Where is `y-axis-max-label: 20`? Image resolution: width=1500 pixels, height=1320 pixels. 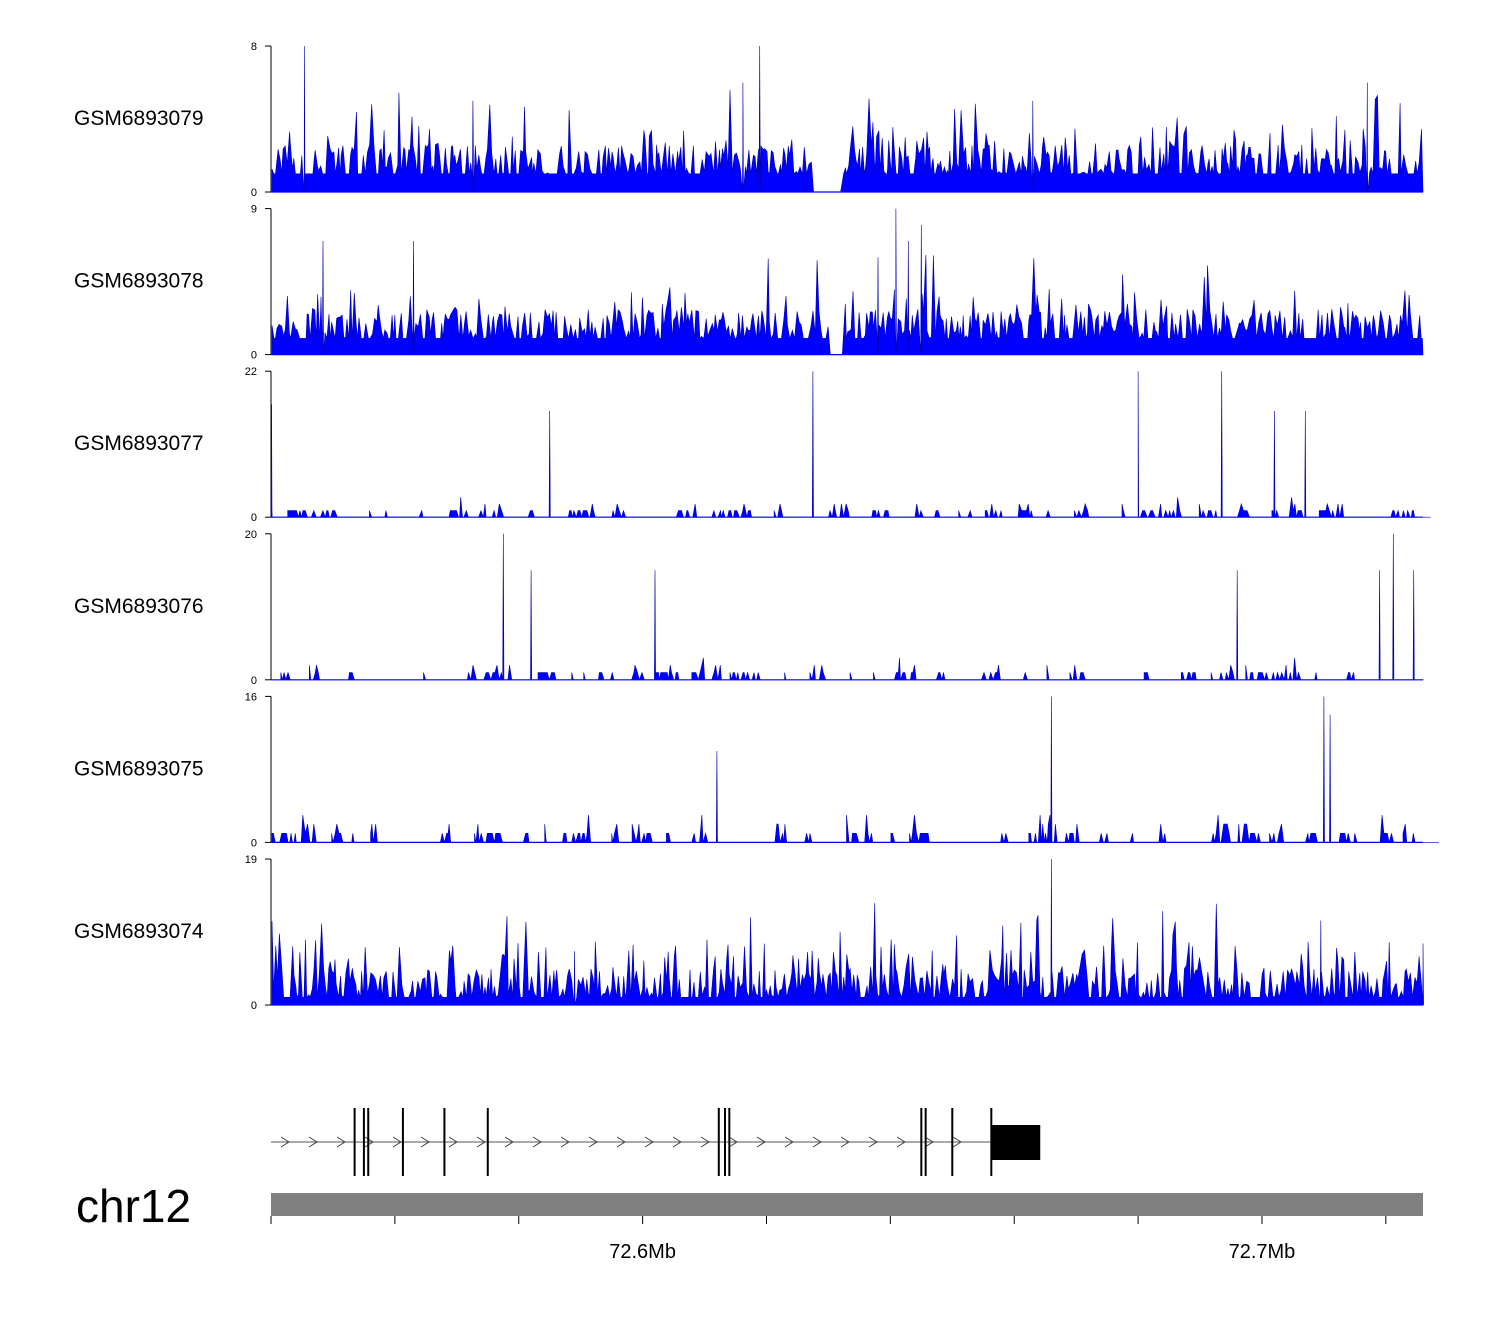 y-axis-max-label: 20 is located at coordinates (251, 535).